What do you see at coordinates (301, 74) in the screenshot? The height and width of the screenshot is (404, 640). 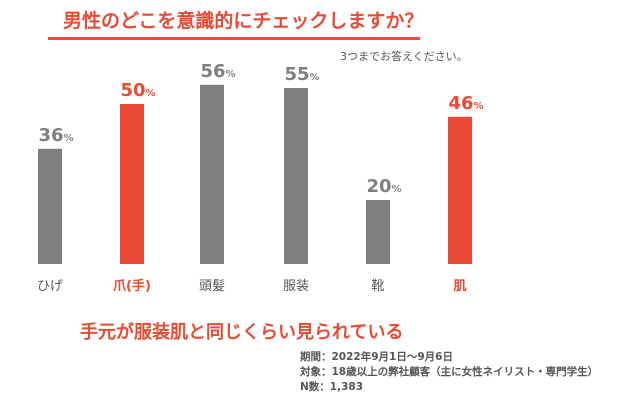 I see `data-label-3: 55%` at bounding box center [301, 74].